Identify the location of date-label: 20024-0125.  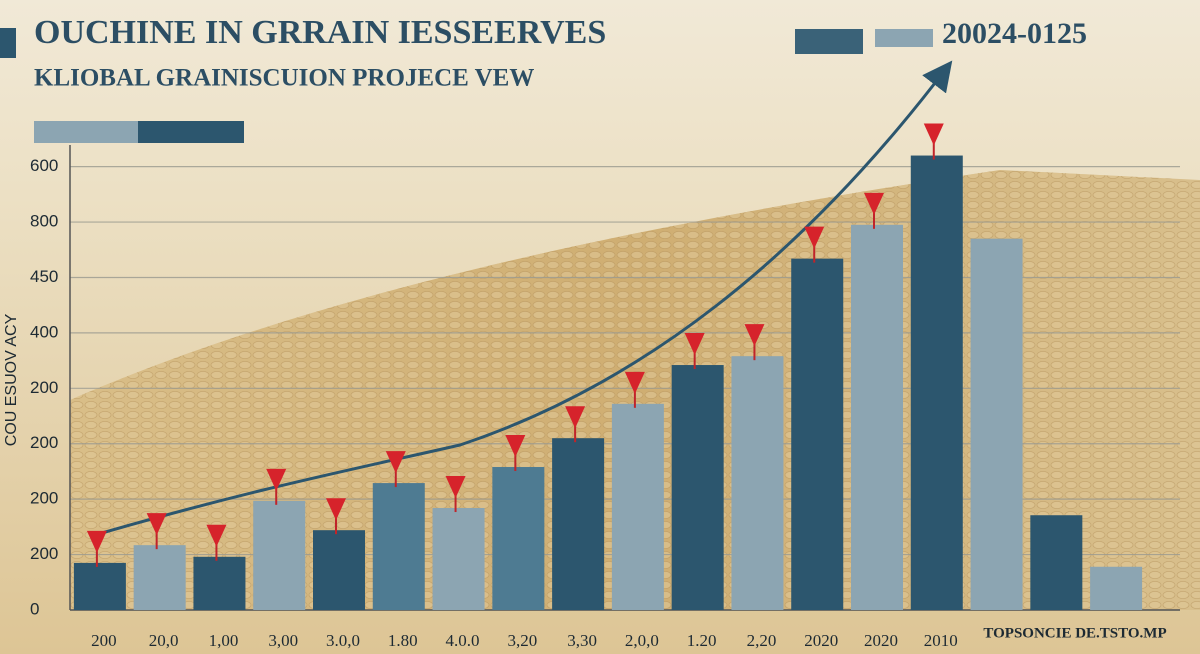
(1014, 33).